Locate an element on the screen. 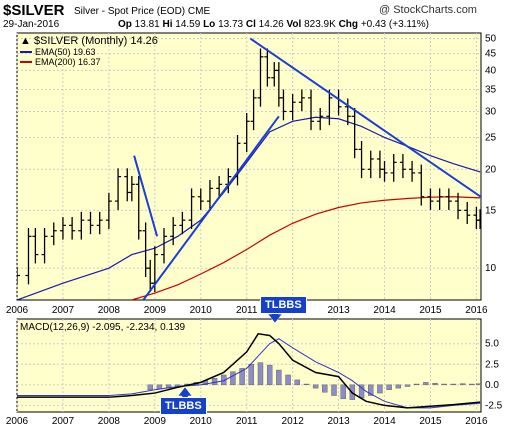 This screenshot has height=429, width=520. macd-x-tick-label: 2013 is located at coordinates (338, 421).